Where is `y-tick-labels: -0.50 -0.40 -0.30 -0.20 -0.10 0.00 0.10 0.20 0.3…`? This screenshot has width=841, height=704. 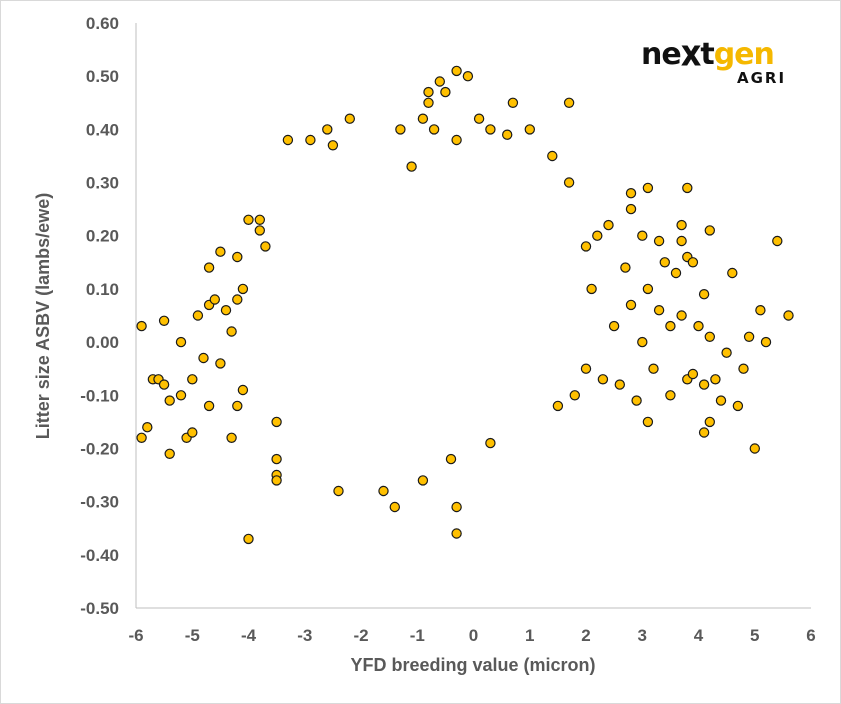
y-tick-labels: -0.50 -0.40 -0.30 -0.20 -0.10 0.00 0.10 0.20 0.3… is located at coordinates (99, 316).